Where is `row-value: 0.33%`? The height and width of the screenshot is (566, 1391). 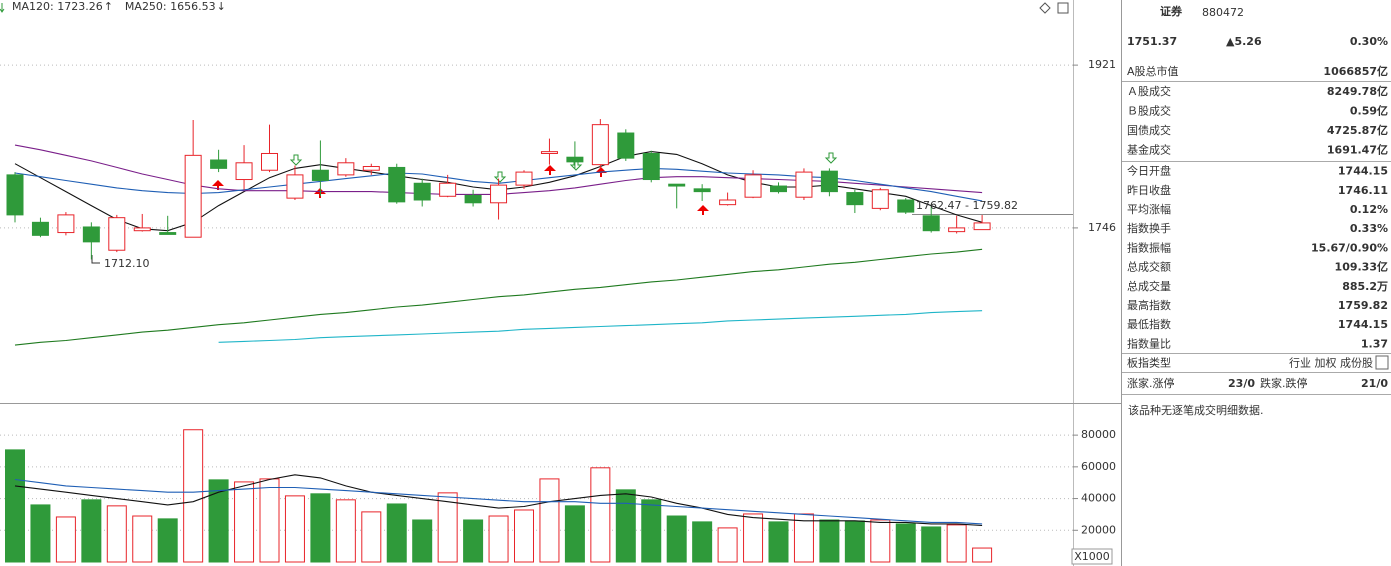
row-value: 0.33% is located at coordinates (1369, 228).